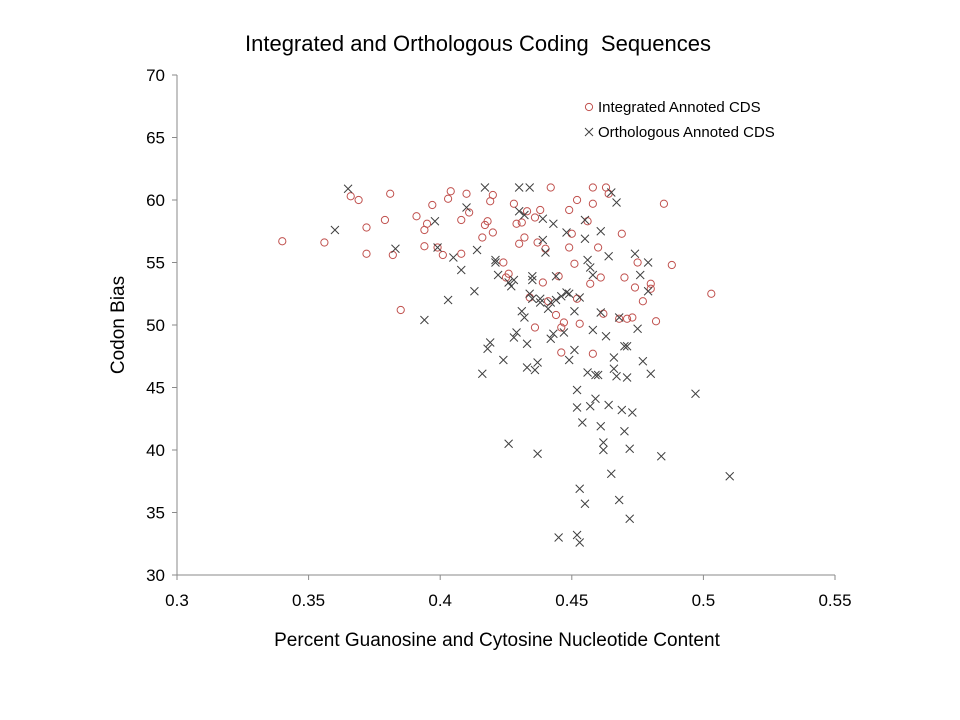 The height and width of the screenshot is (720, 960). What do you see at coordinates (672, 107) in the screenshot?
I see `legend-item-integrated: Integrated Annoted CDS` at bounding box center [672, 107].